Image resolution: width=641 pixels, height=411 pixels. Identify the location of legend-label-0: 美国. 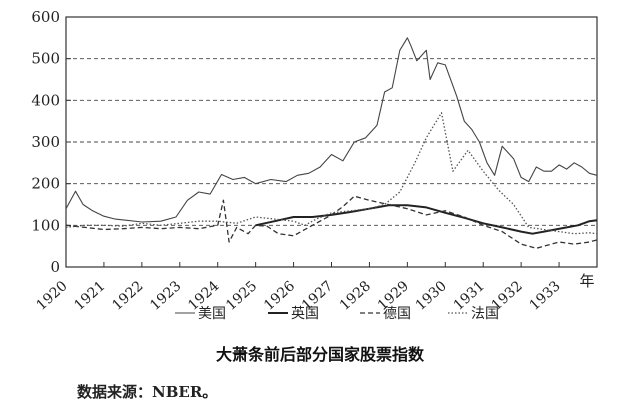
(212, 314).